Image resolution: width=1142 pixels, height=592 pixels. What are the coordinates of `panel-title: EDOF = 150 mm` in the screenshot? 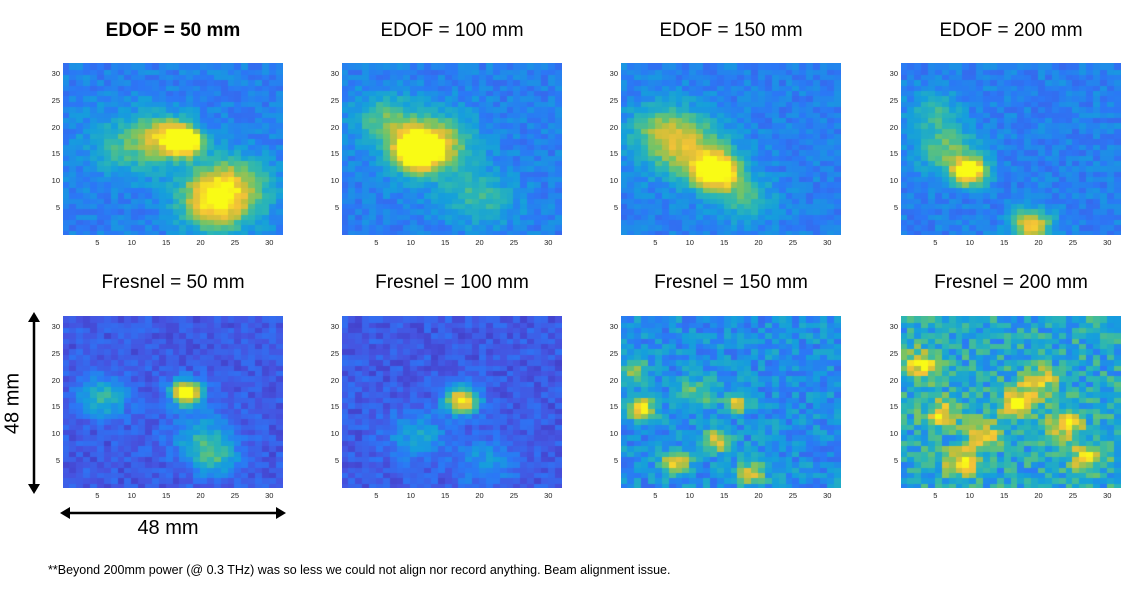 It's located at (731, 30).